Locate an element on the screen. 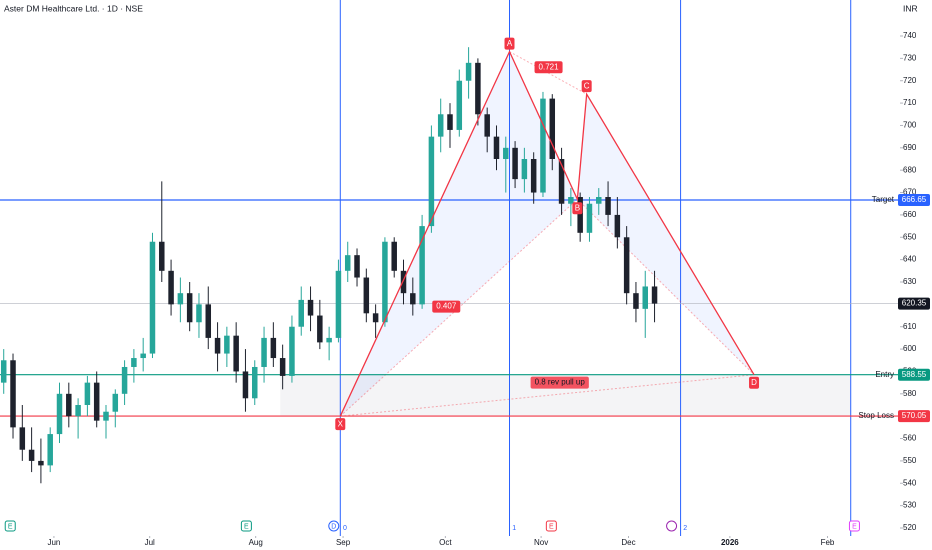 The height and width of the screenshot is (550, 932). alert-icon is located at coordinates (672, 526).